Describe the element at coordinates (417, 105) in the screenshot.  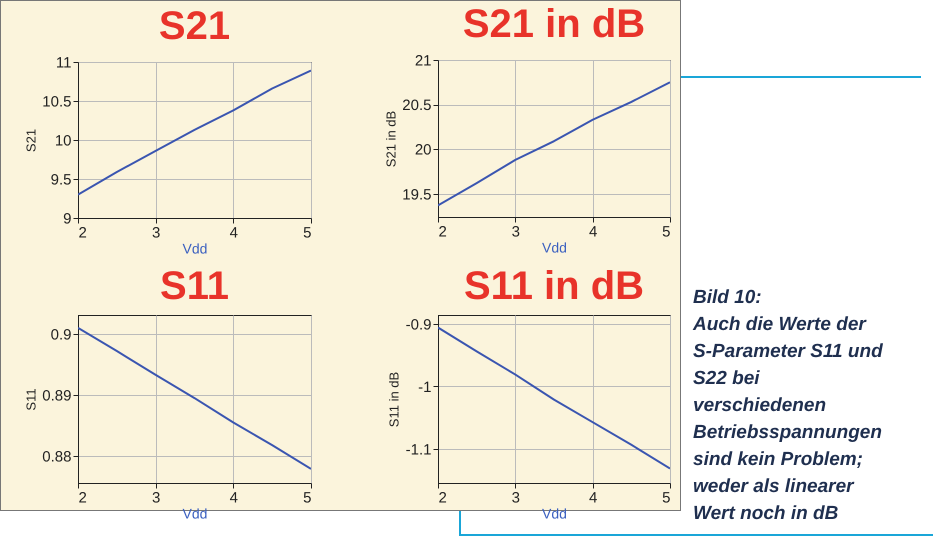
I see `y-tick-label: 20.5` at that location.